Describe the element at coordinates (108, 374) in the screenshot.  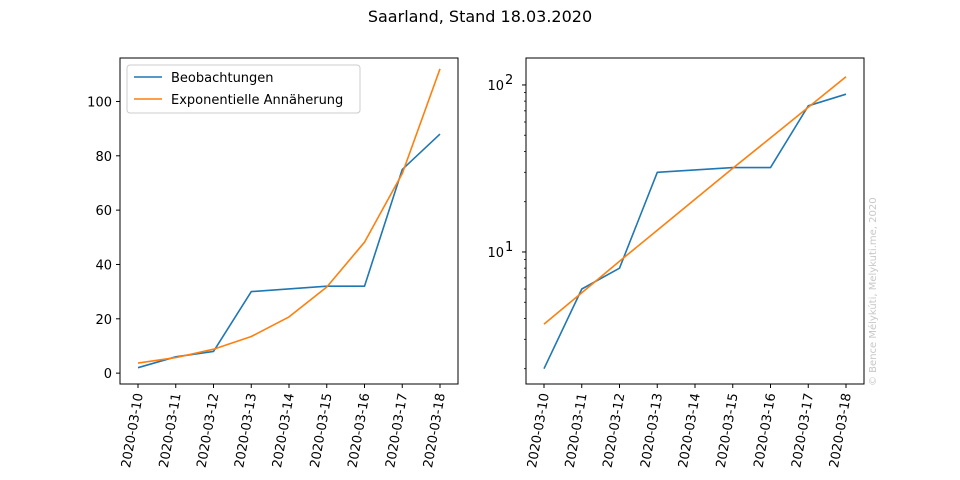
I see `y-tick-label: 0` at that location.